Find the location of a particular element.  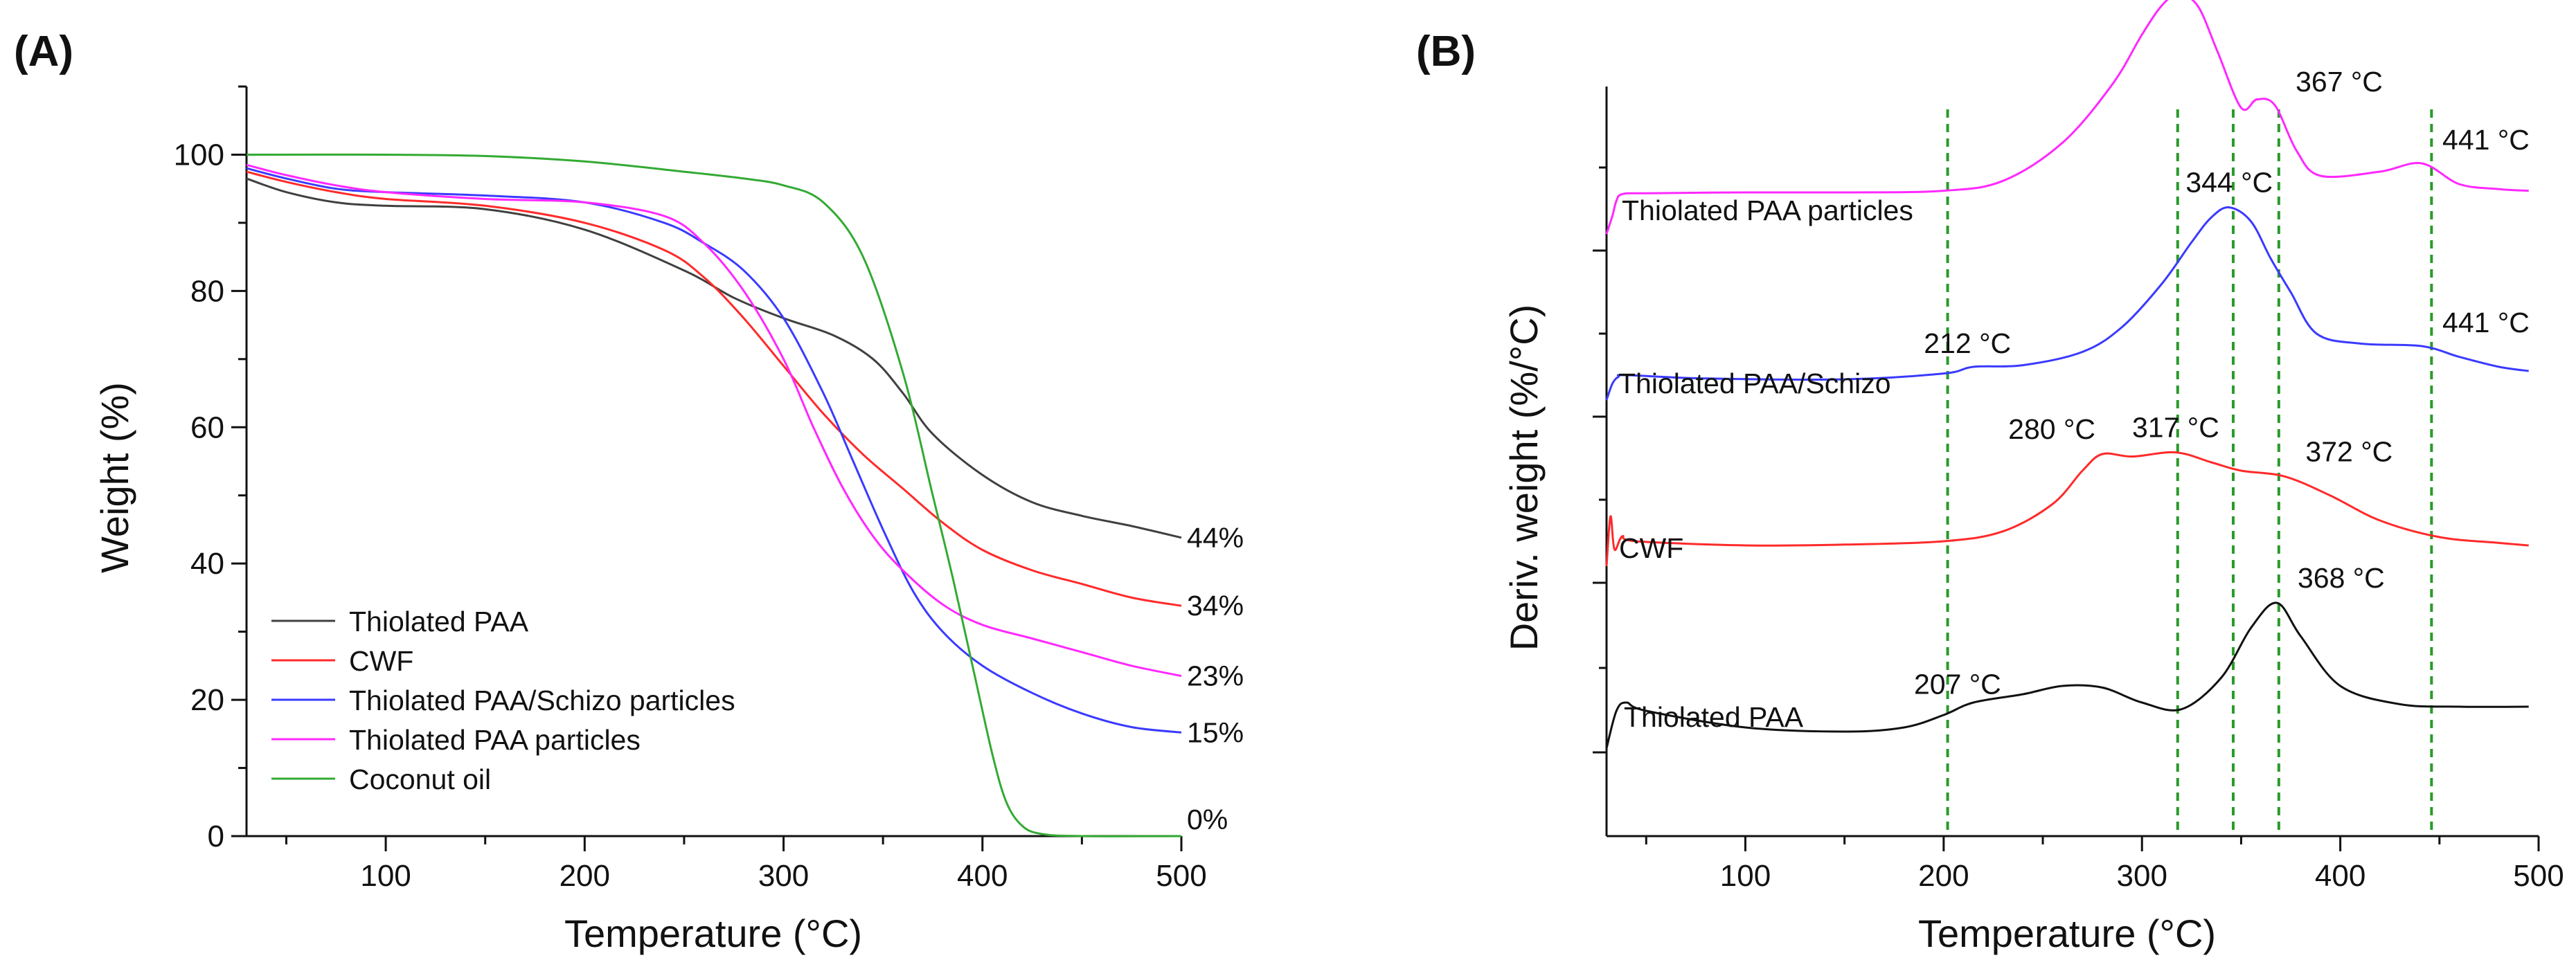

derivative-curve-thiolated-paa is located at coordinates (2067, 675).